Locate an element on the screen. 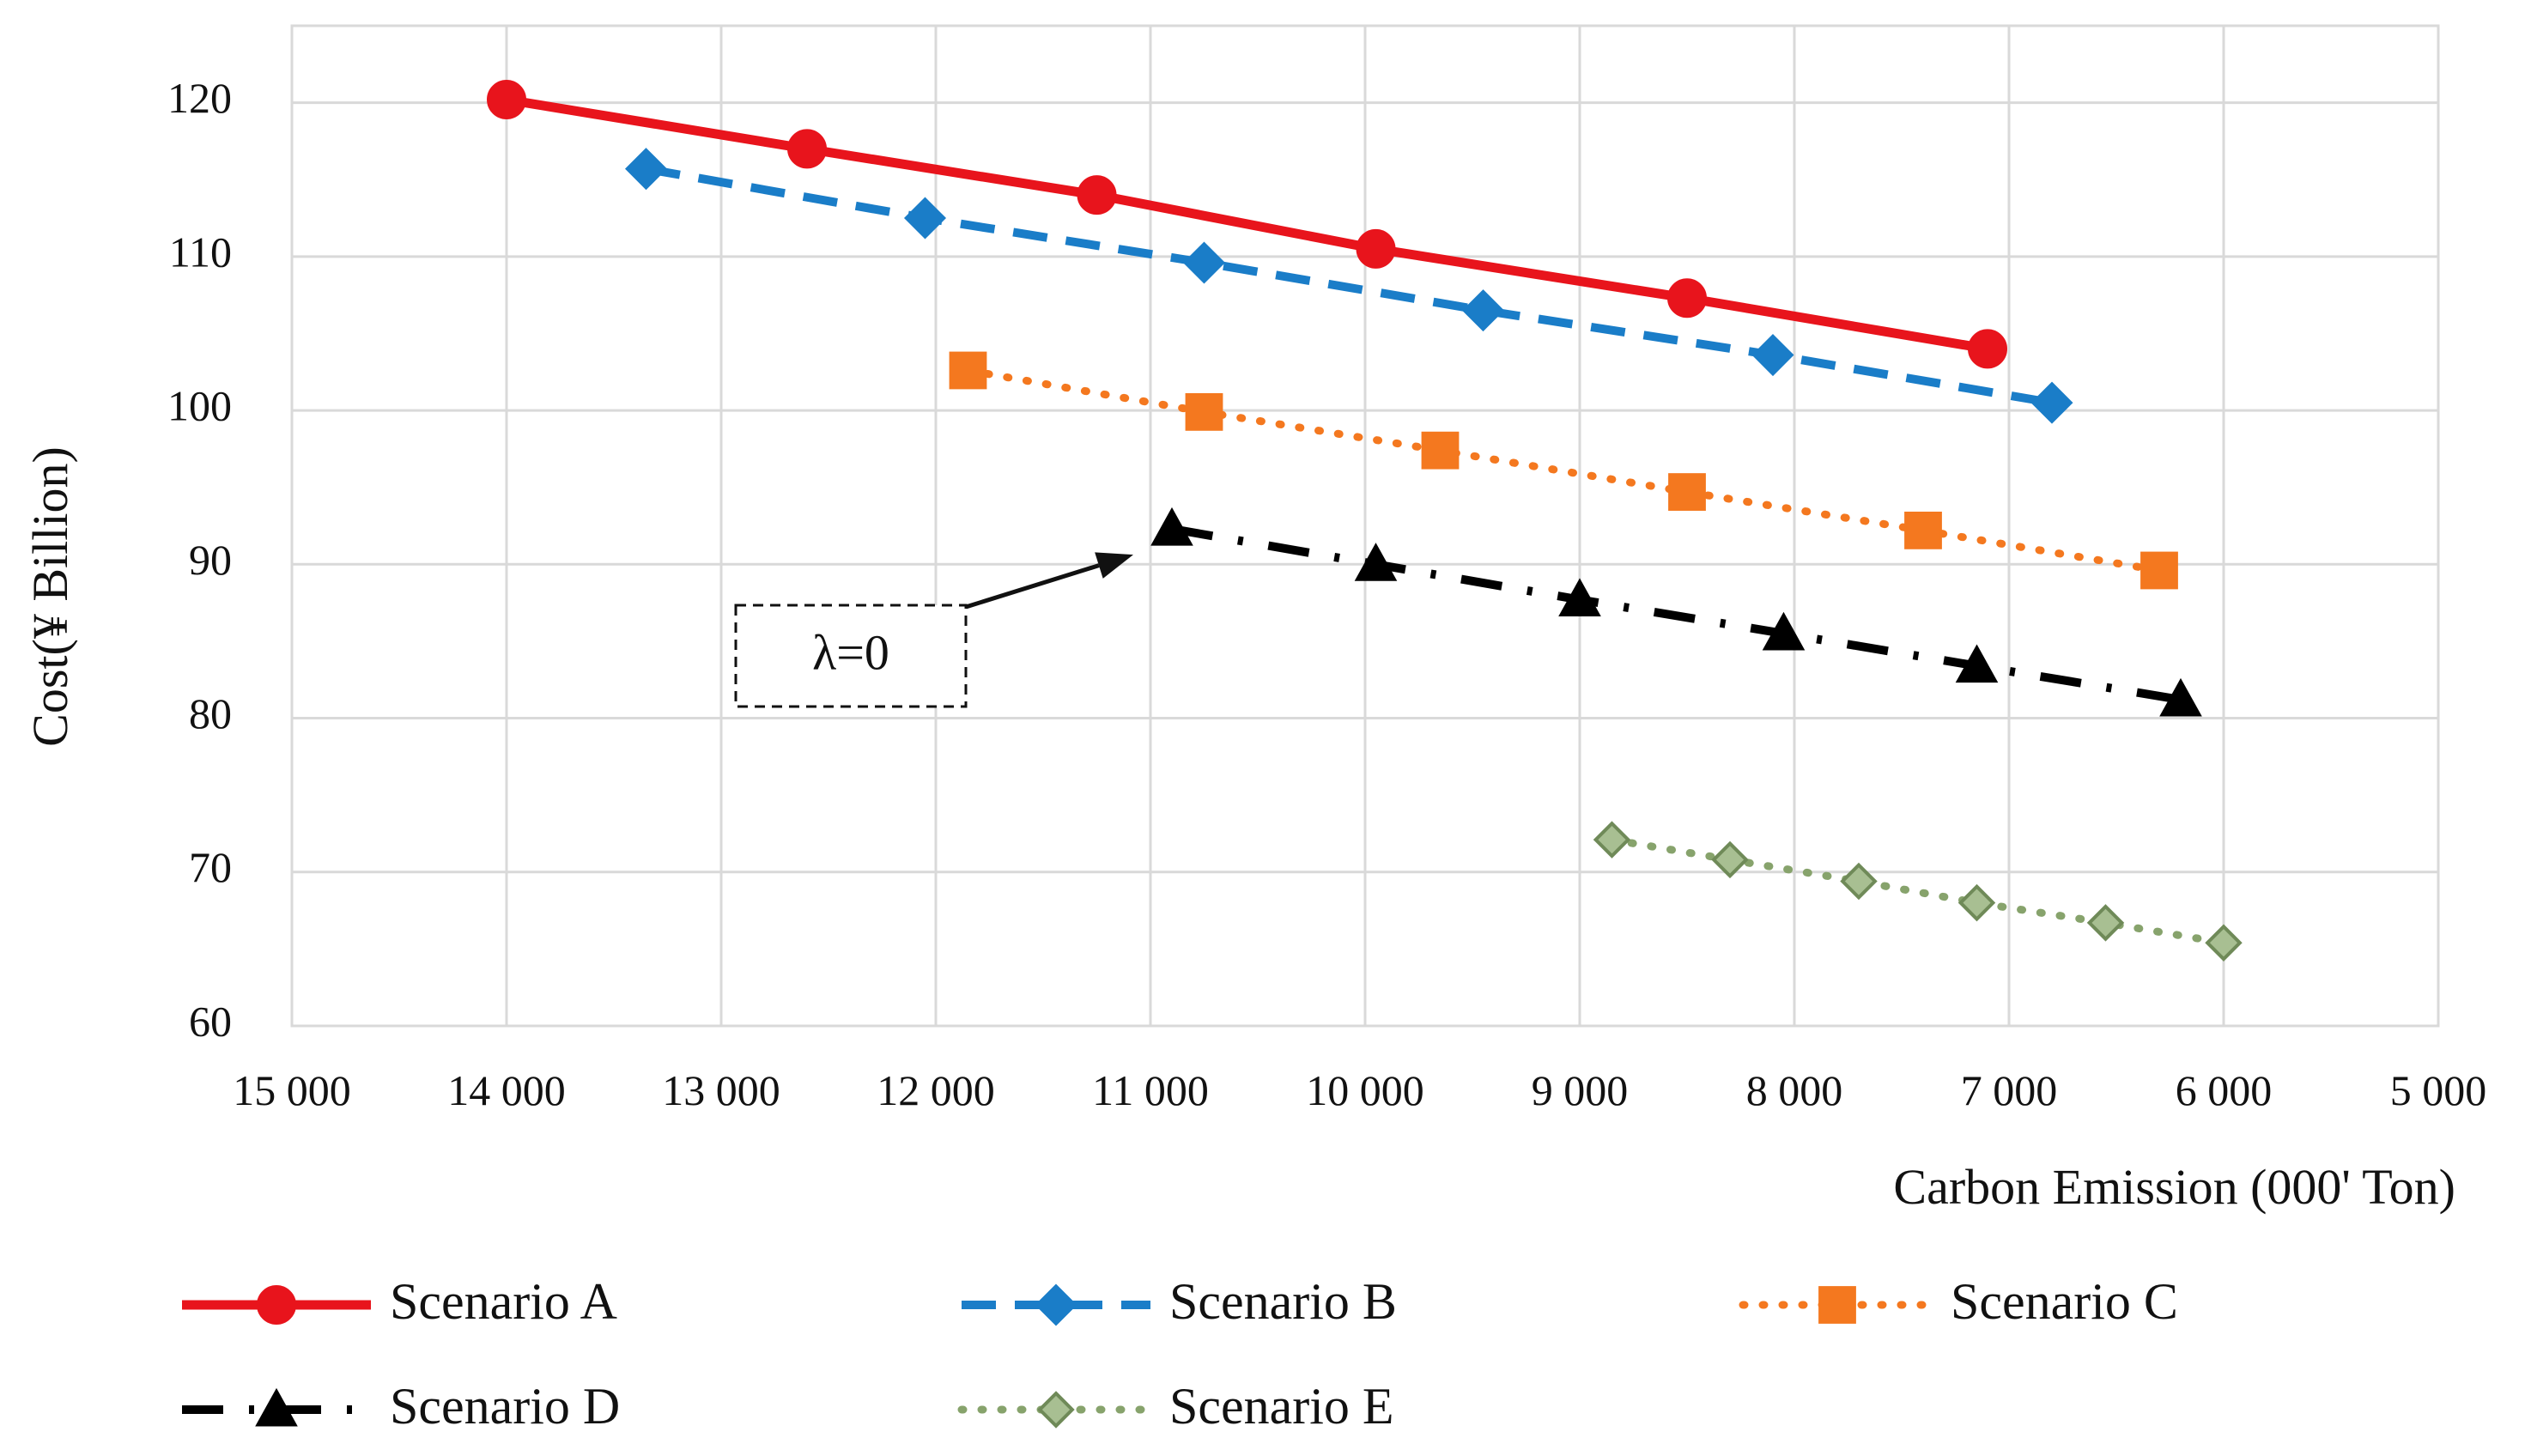 This screenshot has height=1456, width=2531. legend-item-scenario-c: Scenario C is located at coordinates (1958, 1302).